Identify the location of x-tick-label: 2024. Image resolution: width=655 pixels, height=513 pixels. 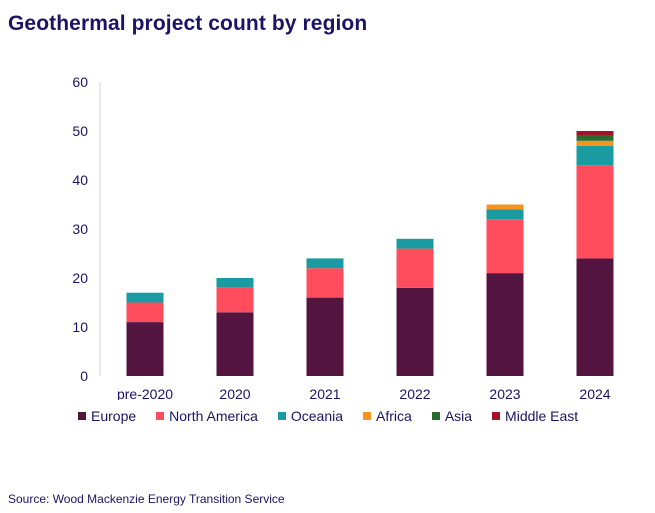
(594, 393).